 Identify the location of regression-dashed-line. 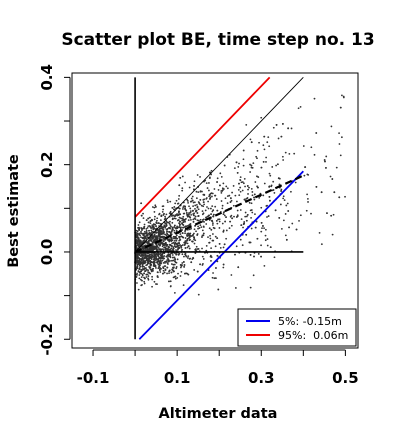
(219, 213).